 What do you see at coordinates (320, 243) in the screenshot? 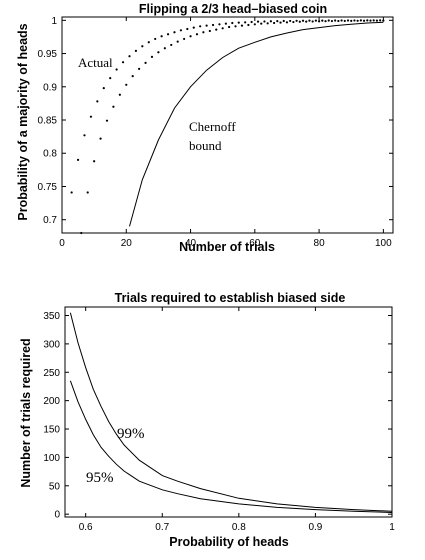
I see `x-tick-label: 80` at bounding box center [320, 243].